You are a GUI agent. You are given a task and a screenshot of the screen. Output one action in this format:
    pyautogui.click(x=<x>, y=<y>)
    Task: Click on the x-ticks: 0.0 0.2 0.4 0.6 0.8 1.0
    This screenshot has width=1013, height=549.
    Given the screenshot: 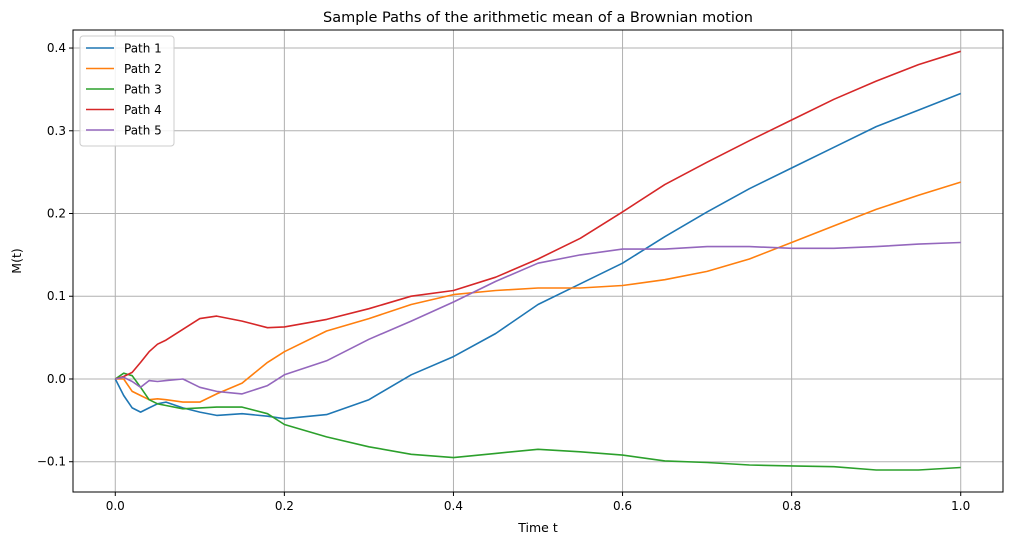 What is the action you would take?
    pyautogui.click(x=538, y=502)
    